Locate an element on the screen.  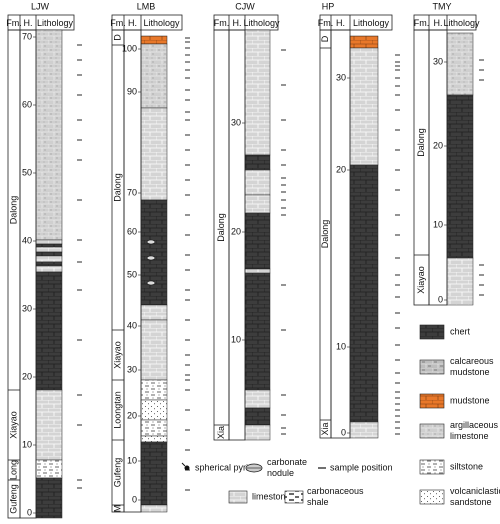
formation-label: D is located at coordinates (325, 38).